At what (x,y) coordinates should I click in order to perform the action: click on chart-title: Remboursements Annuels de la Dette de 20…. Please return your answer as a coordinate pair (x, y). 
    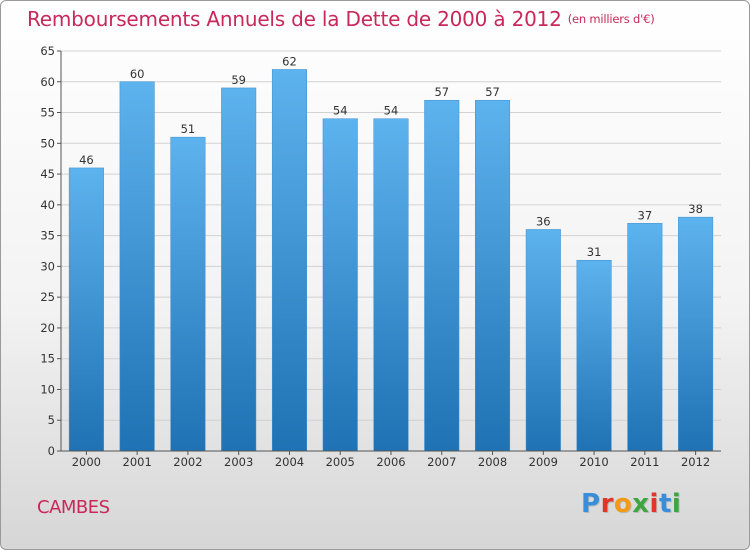
    Looking at the image, I should click on (341, 19).